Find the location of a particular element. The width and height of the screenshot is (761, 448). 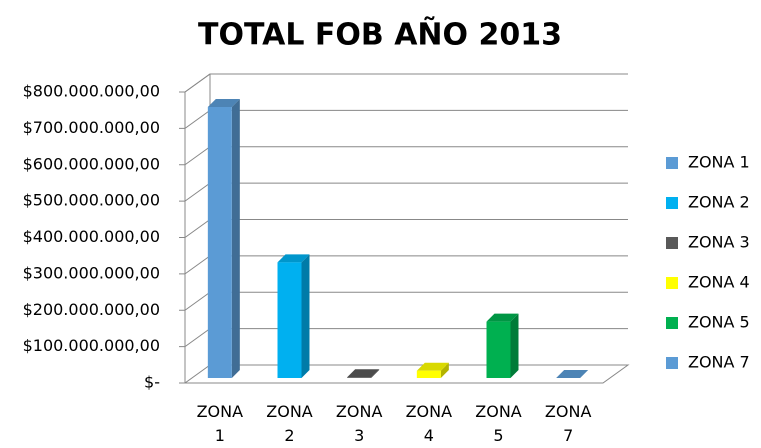

legend-label: ZONA 7 is located at coordinates (719, 362).